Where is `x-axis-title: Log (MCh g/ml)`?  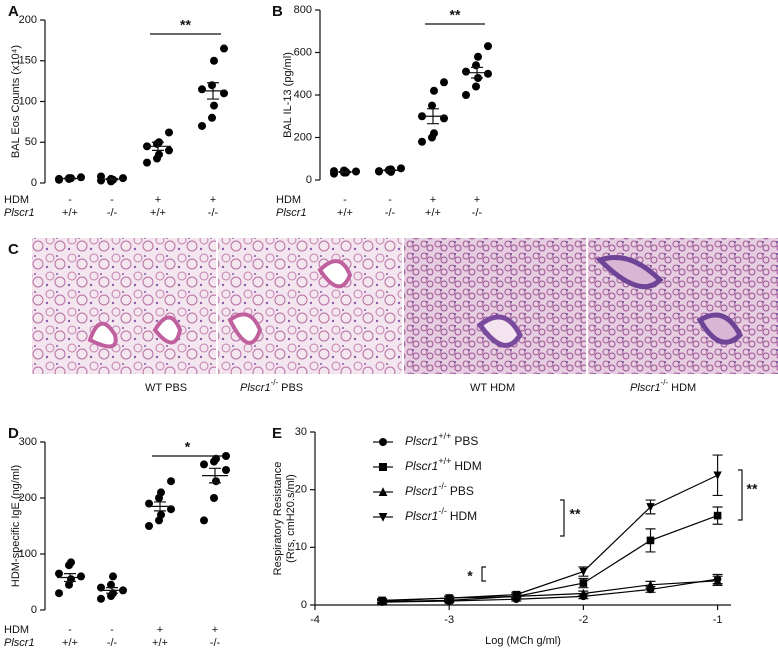 x-axis-title: Log (MCh g/ml) is located at coordinates (523, 641).